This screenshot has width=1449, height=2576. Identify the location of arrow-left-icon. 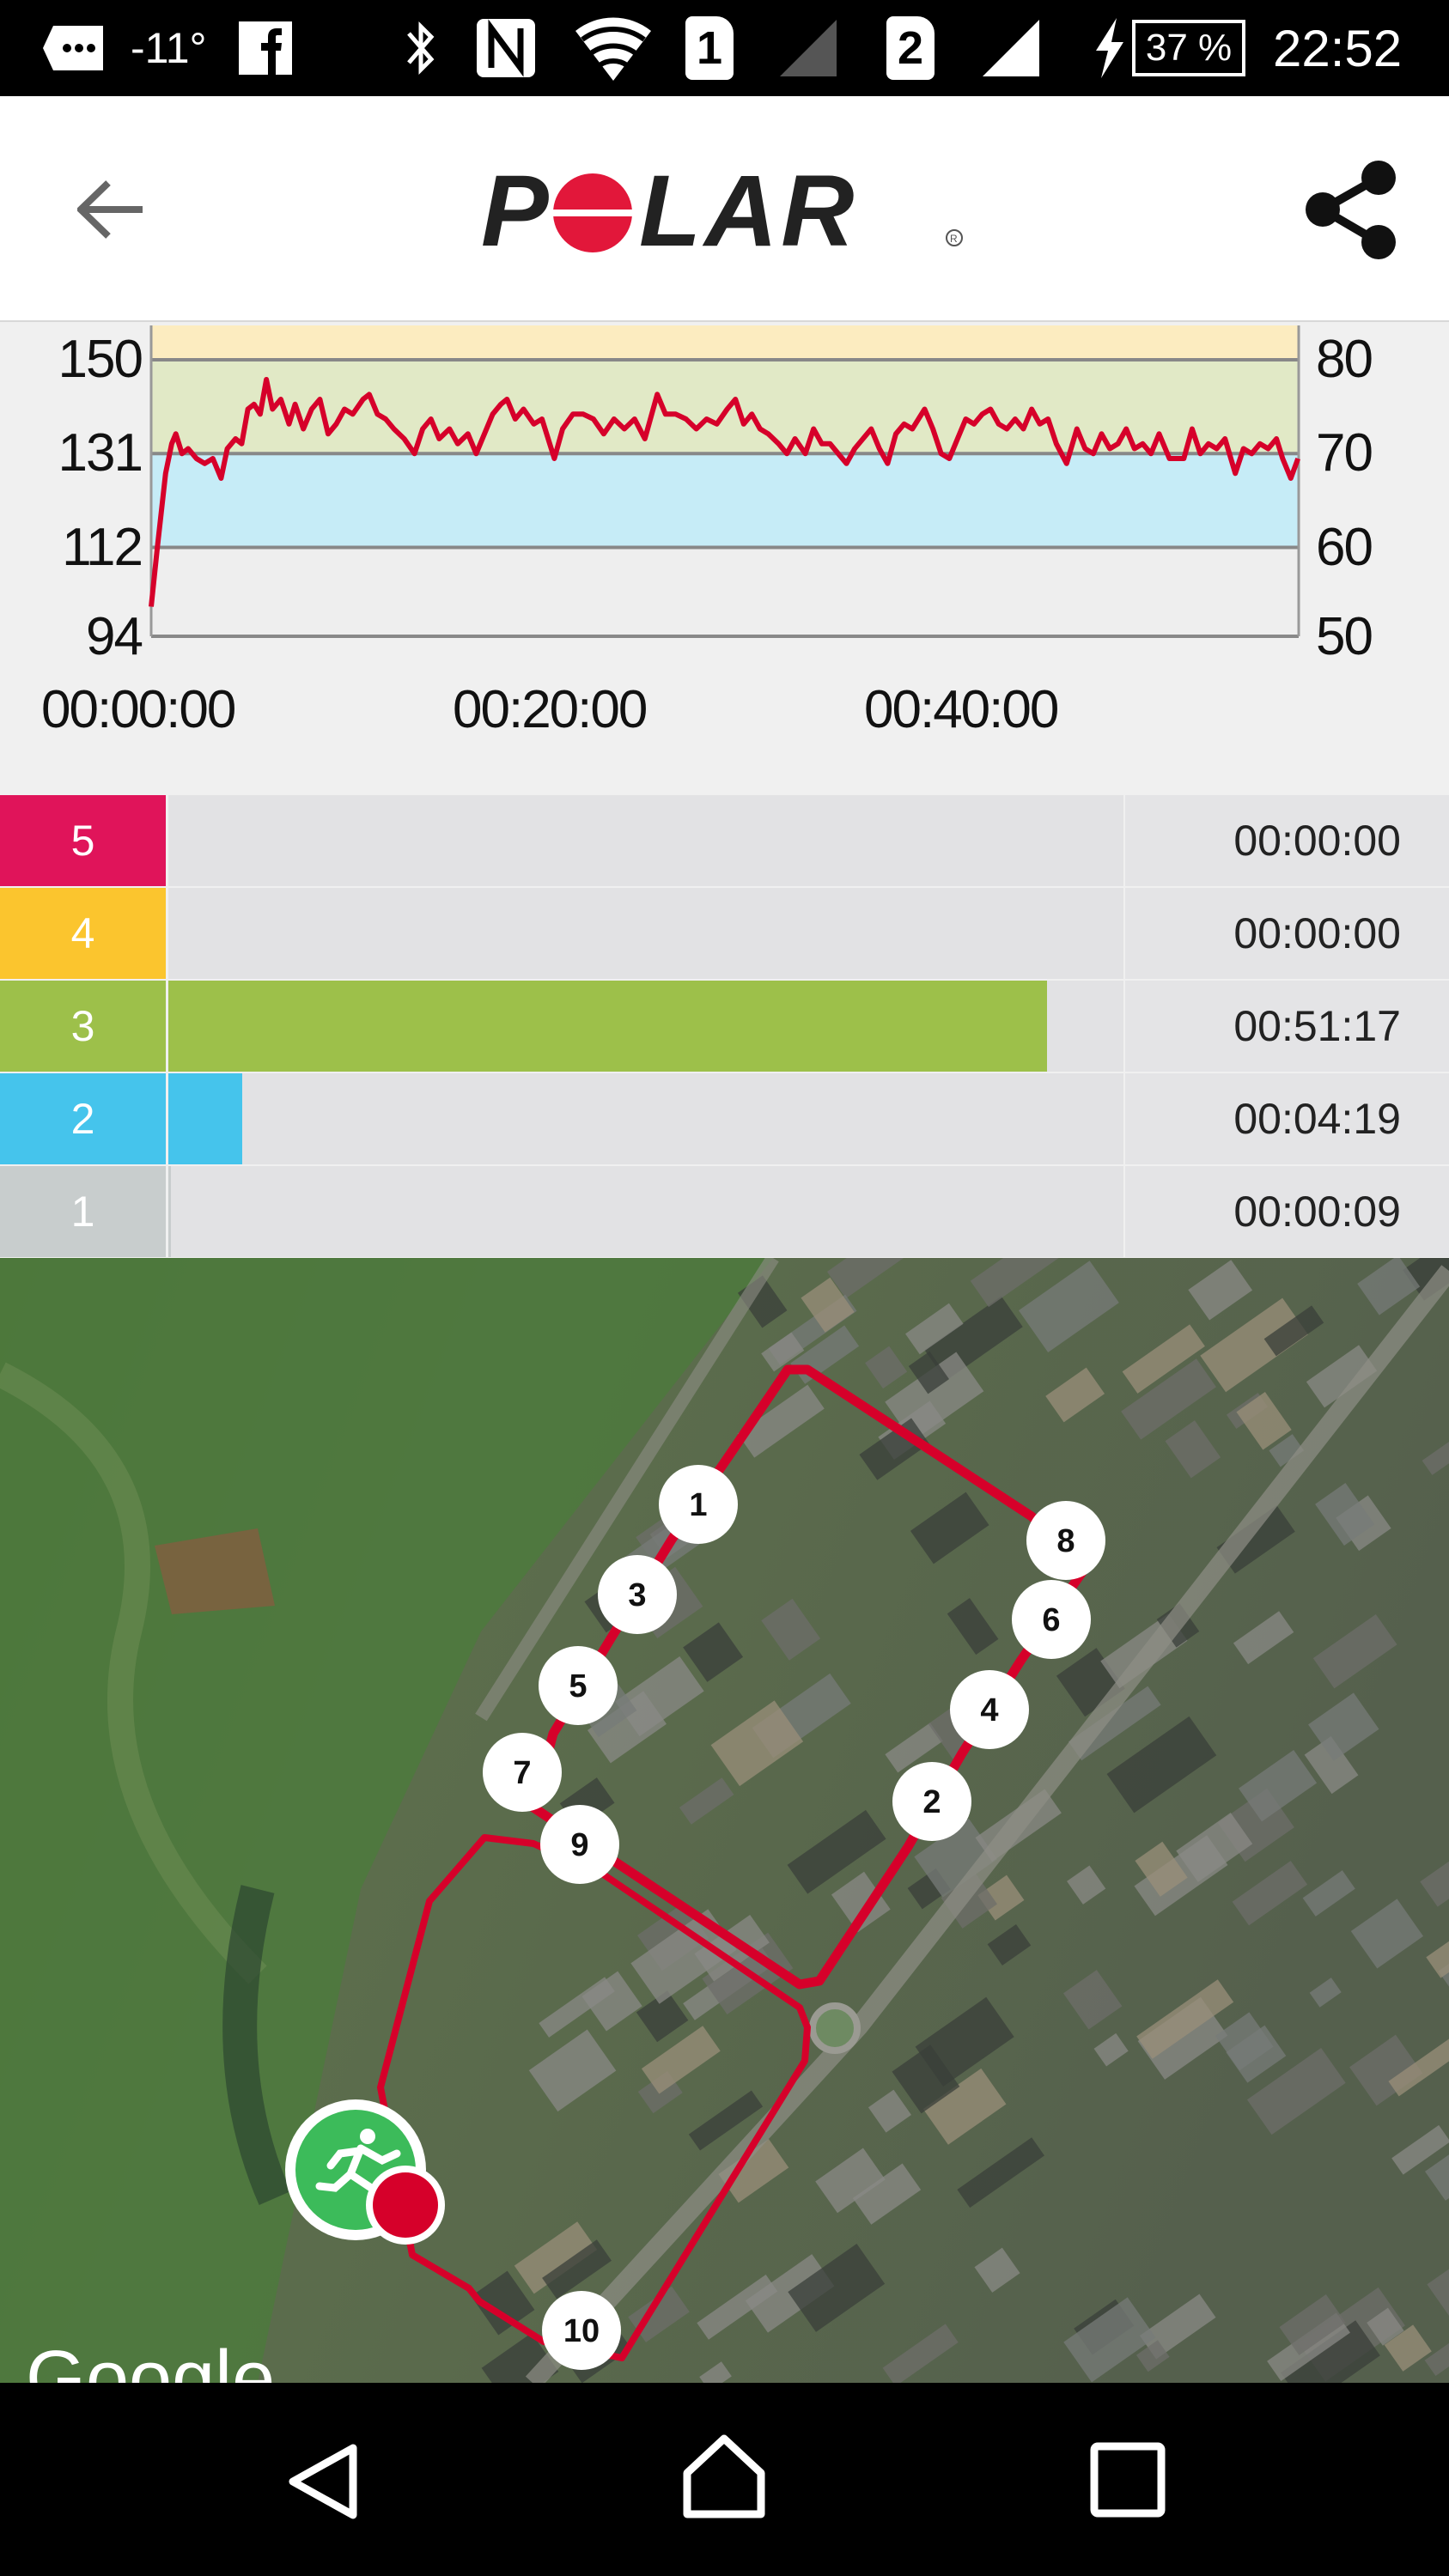
(110, 209).